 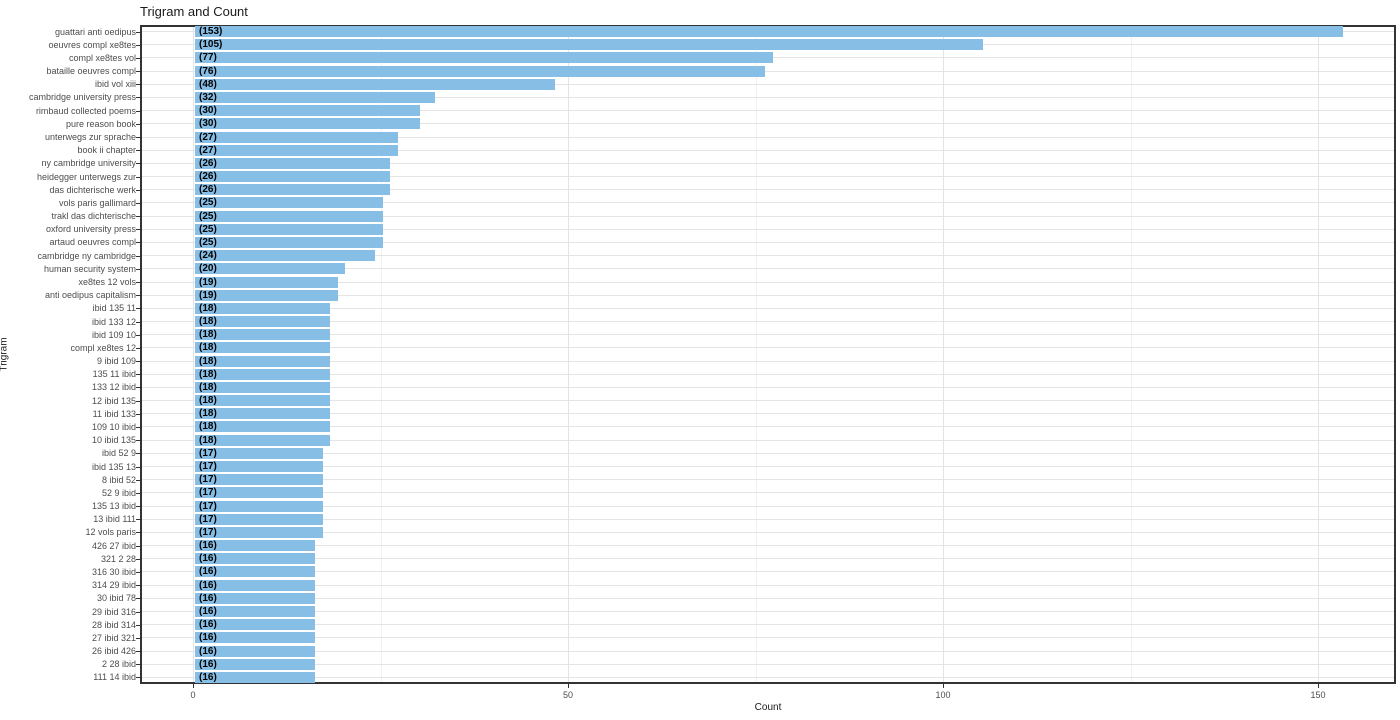 What do you see at coordinates (208, 84) in the screenshot?
I see `bar-value-label: (48)` at bounding box center [208, 84].